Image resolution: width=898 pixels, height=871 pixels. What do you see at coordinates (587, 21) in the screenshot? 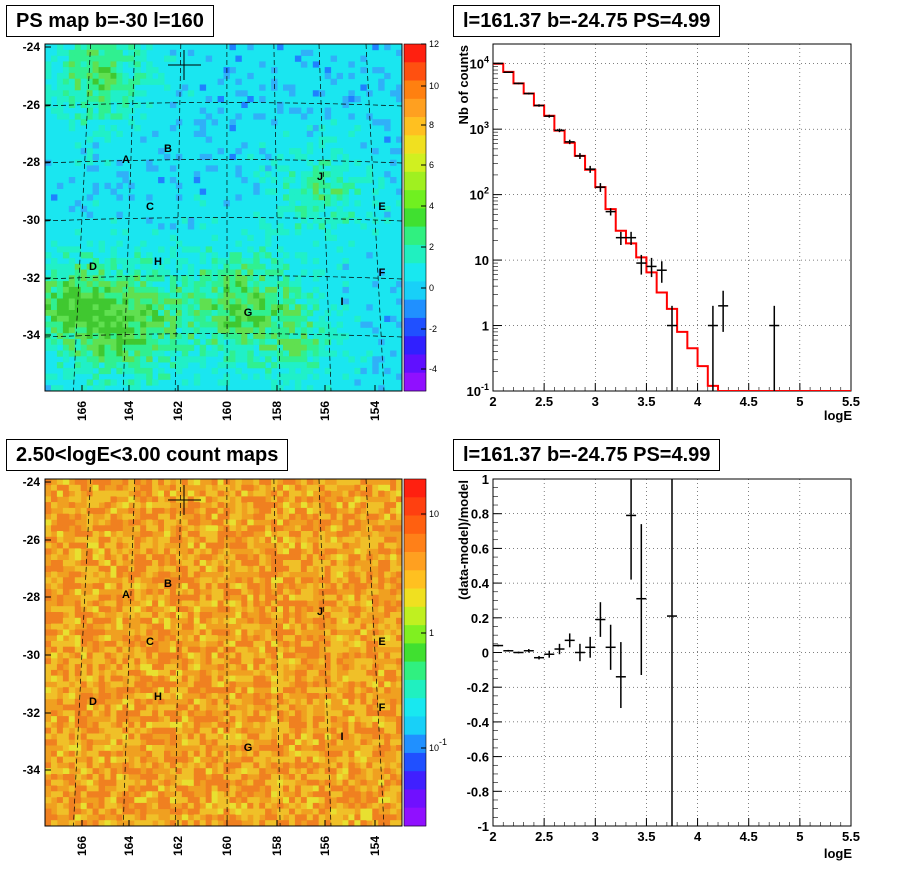
I see `spectrum-title: l=161.37 b=-24.75 PS=4.99` at bounding box center [587, 21].